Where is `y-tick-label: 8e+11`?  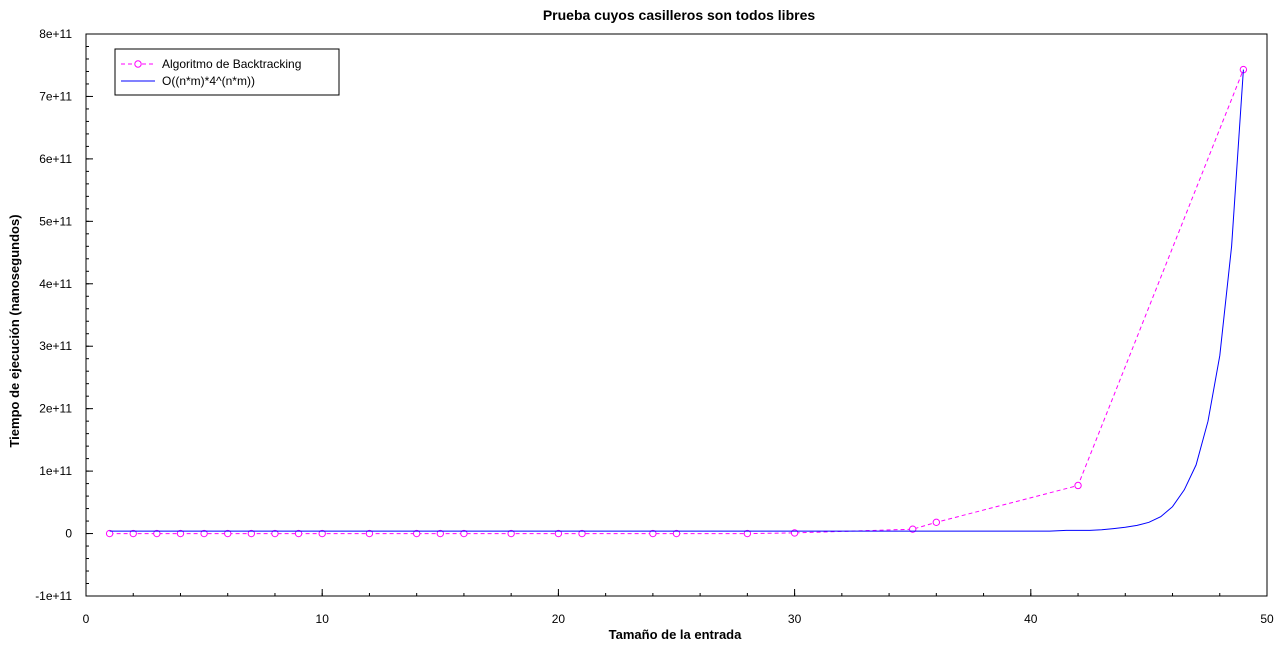 y-tick-label: 8e+11 is located at coordinates (55, 34).